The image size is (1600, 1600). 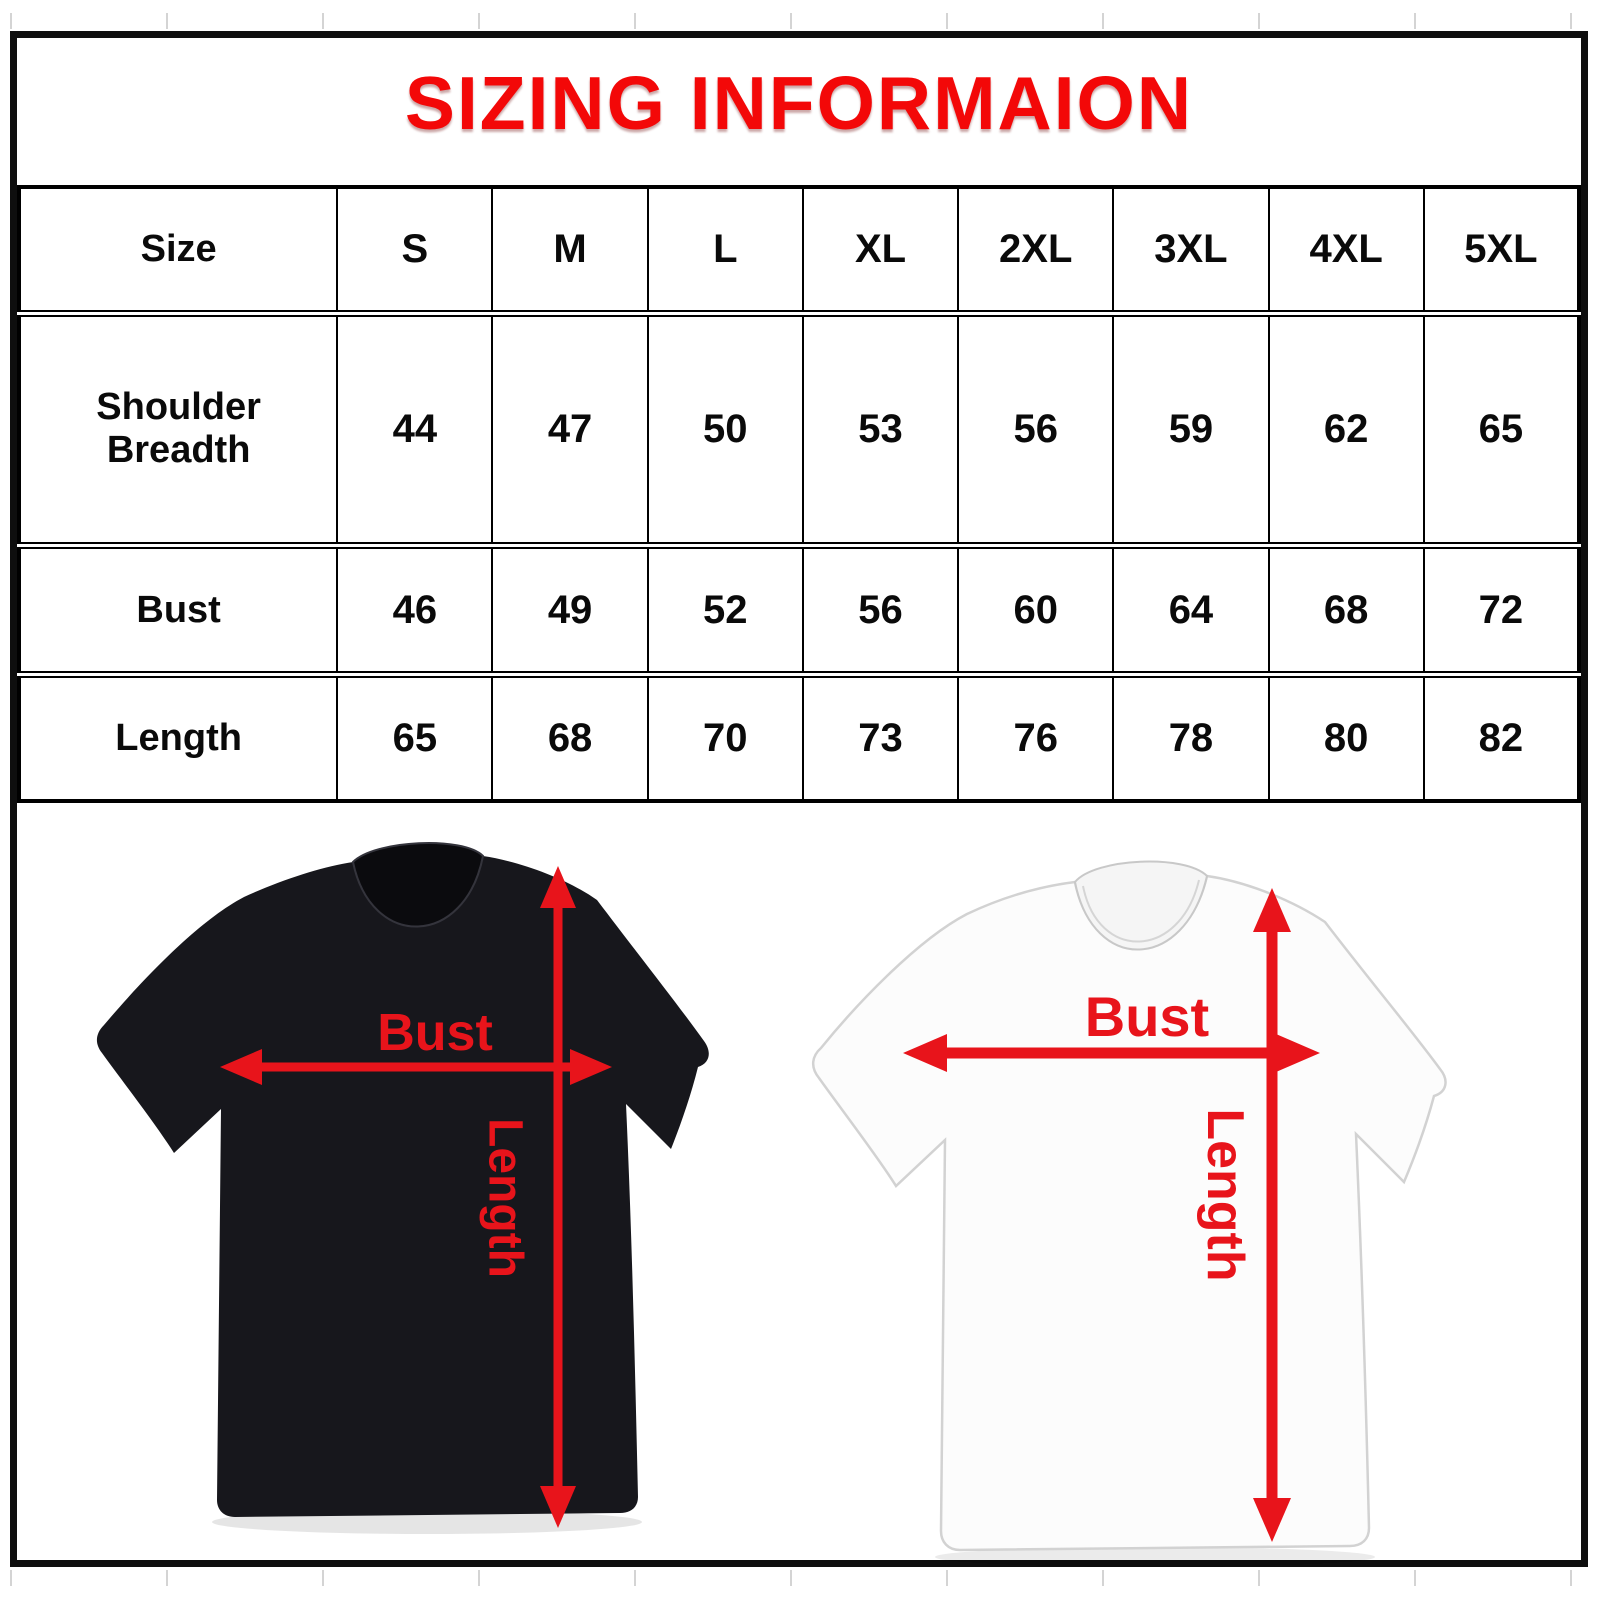 I want to click on value-cell: 46, so click(x=415, y=608).